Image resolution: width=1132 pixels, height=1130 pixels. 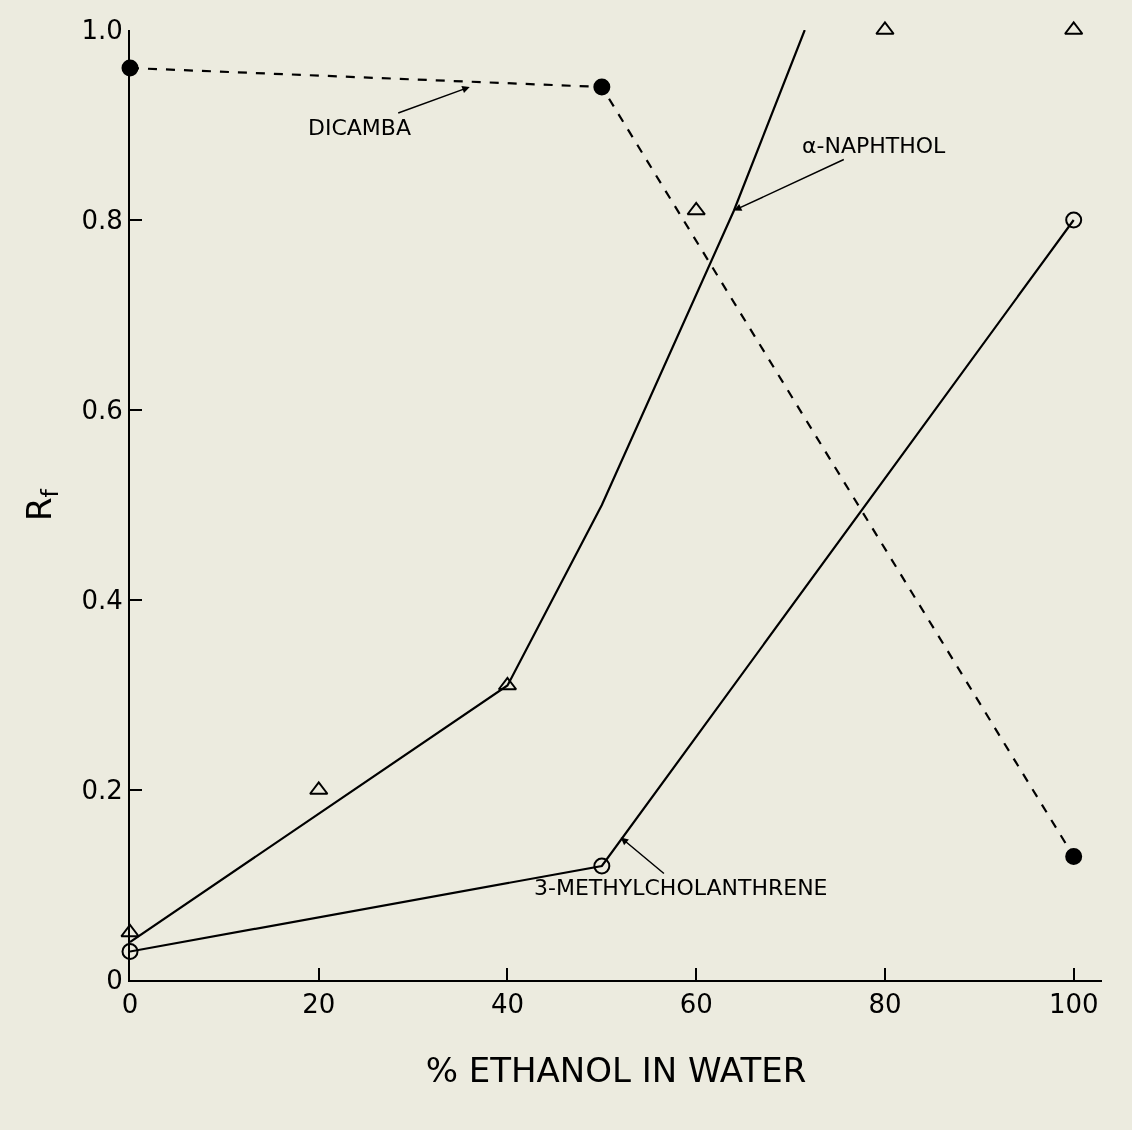 I want to click on annotation: DICAMBA, so click(x=359, y=127).